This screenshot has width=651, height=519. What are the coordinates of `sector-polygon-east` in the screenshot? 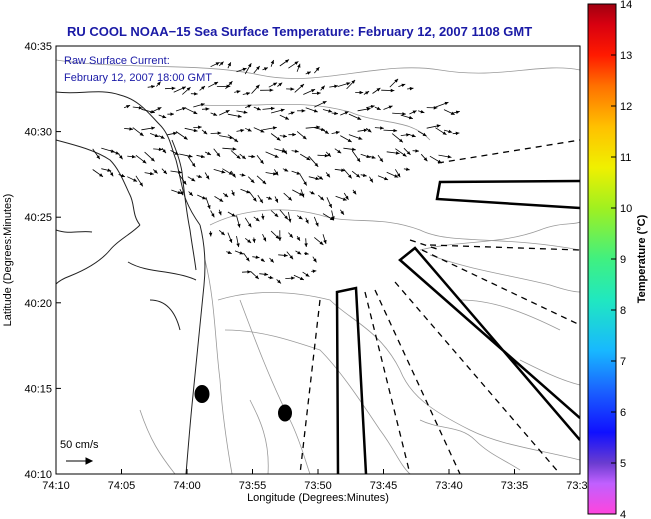 It's located at (489, 343).